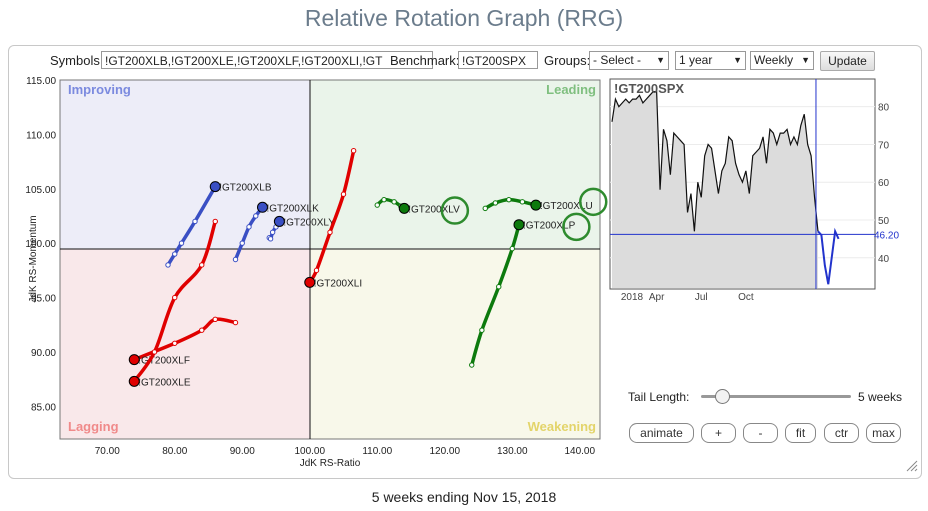 This screenshot has height=511, width=928. I want to click on lagging-quadrant, so click(185, 344).